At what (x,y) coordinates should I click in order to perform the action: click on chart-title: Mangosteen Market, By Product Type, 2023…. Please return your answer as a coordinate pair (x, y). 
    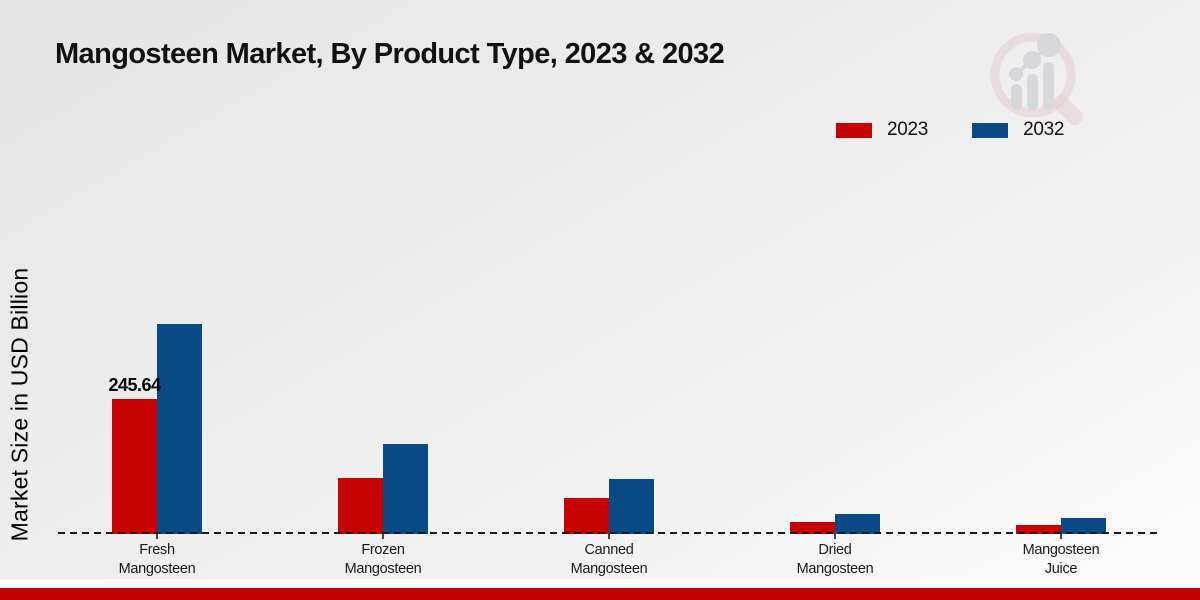
    Looking at the image, I should click on (390, 54).